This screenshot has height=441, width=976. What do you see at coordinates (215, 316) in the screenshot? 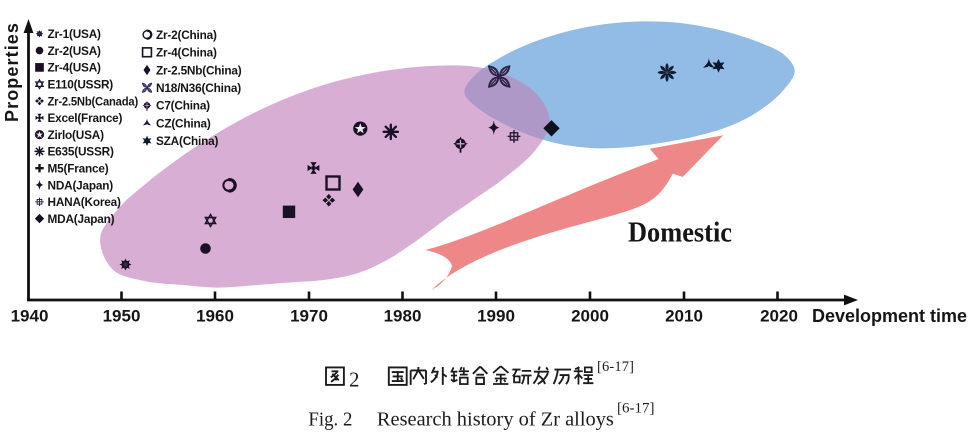
I see `svg-text: 1960` at bounding box center [215, 316].